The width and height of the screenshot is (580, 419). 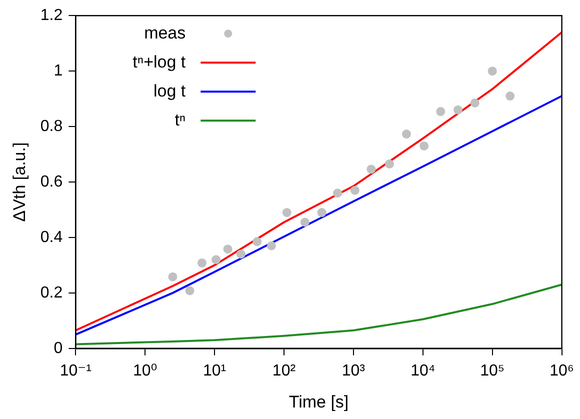 I want to click on y-tick-label: 0.8, so click(x=51, y=126).